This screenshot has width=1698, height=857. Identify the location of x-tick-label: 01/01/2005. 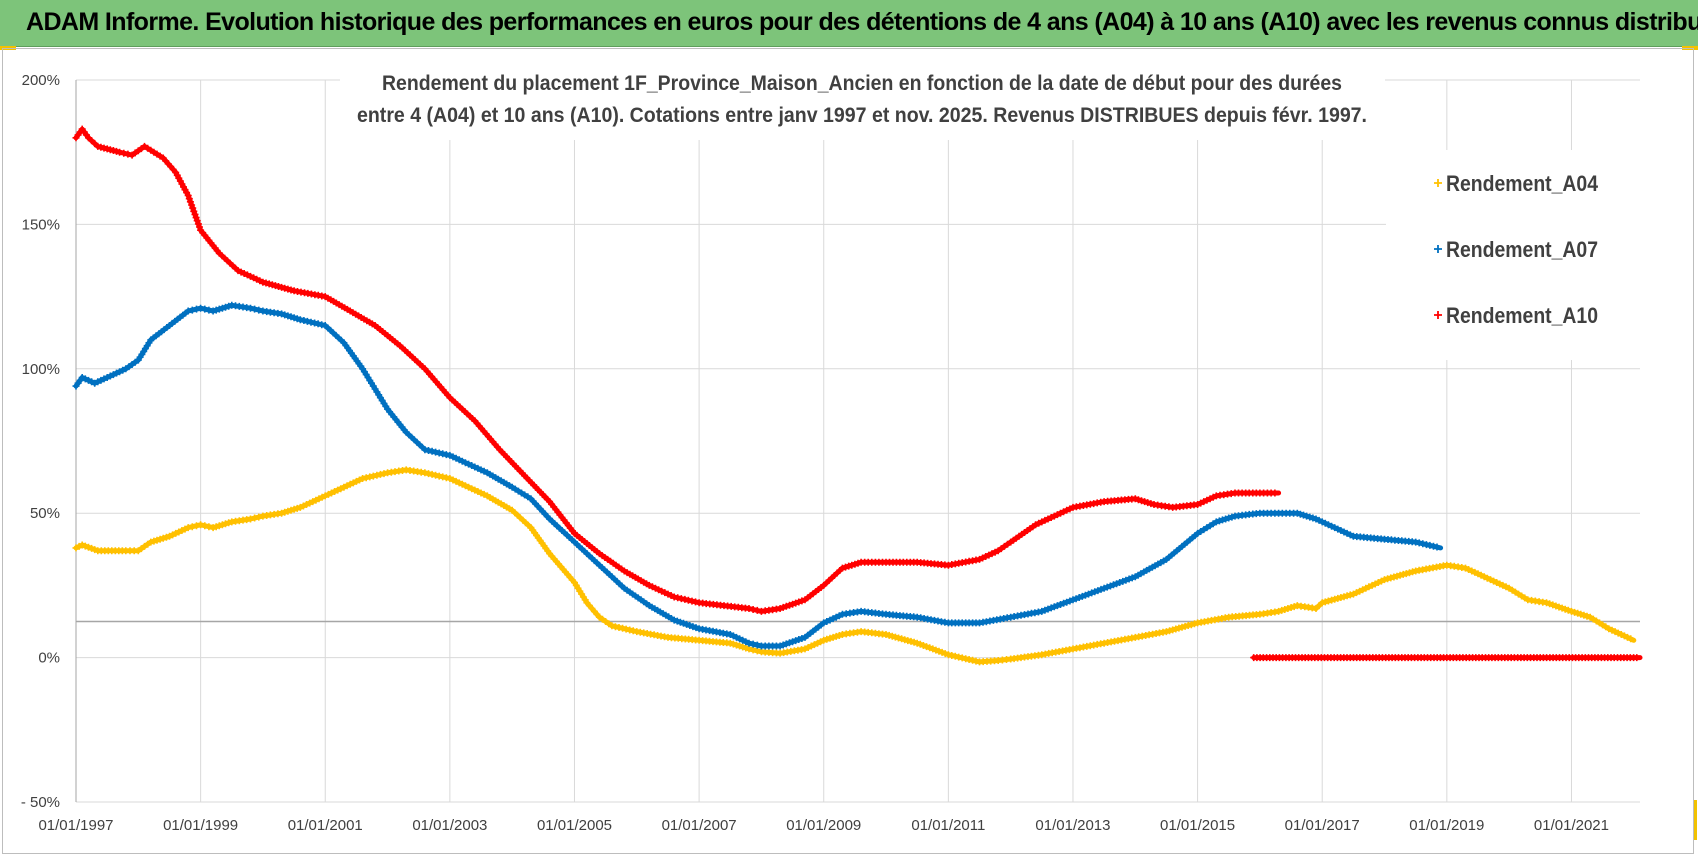
(574, 825).